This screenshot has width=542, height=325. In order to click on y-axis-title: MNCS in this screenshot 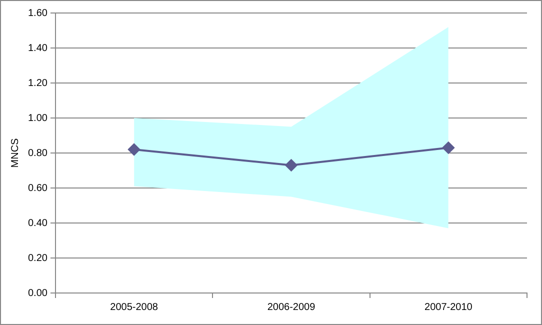, I will do `click(15, 153)`.